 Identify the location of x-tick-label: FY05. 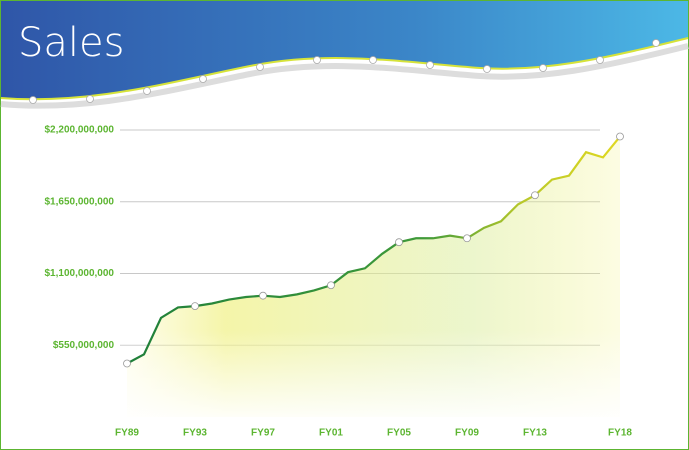
(399, 433).